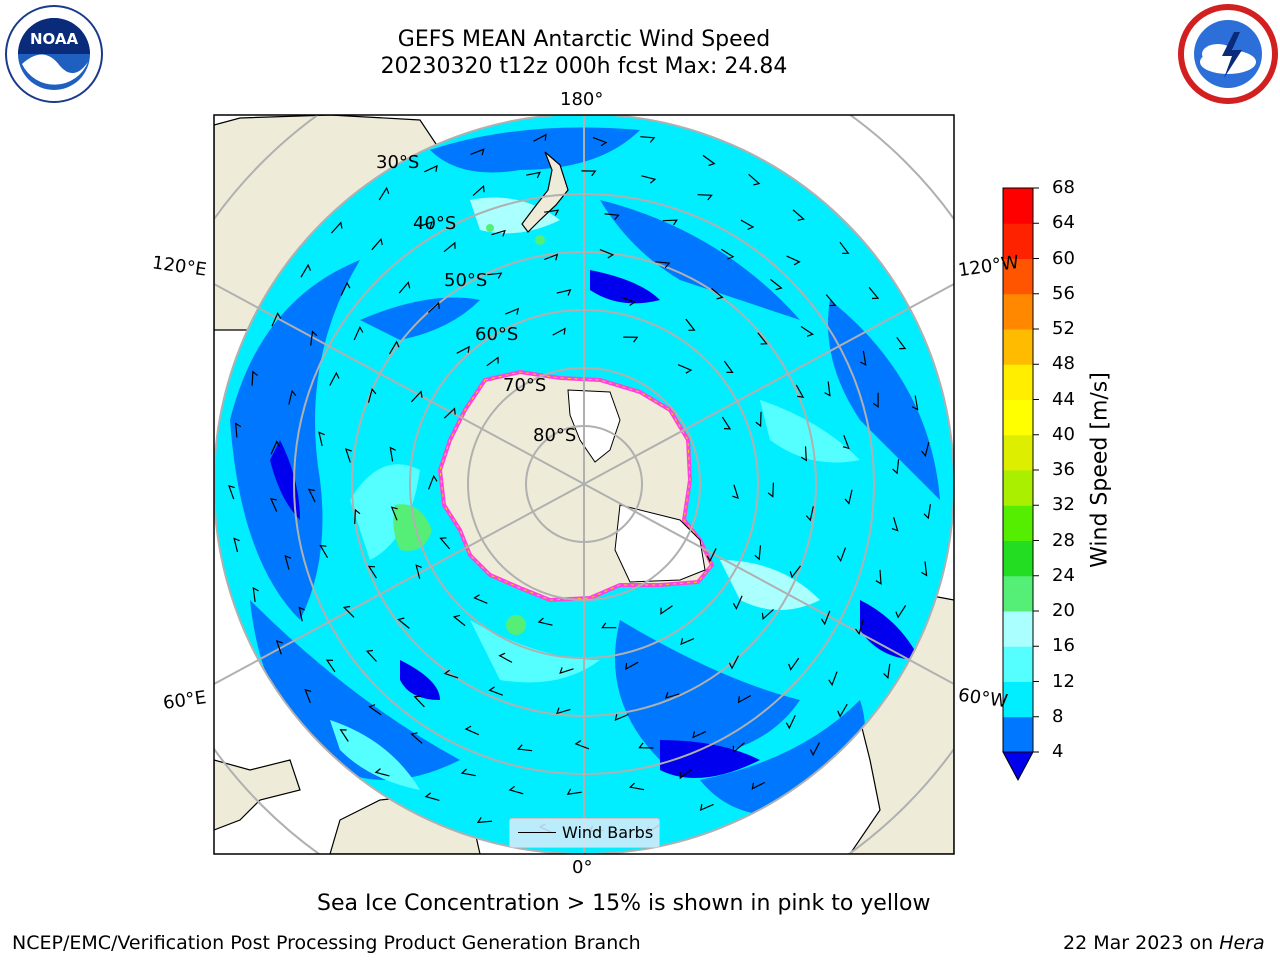  I want to click on colorbar-tick-label: 12, so click(1063, 681).